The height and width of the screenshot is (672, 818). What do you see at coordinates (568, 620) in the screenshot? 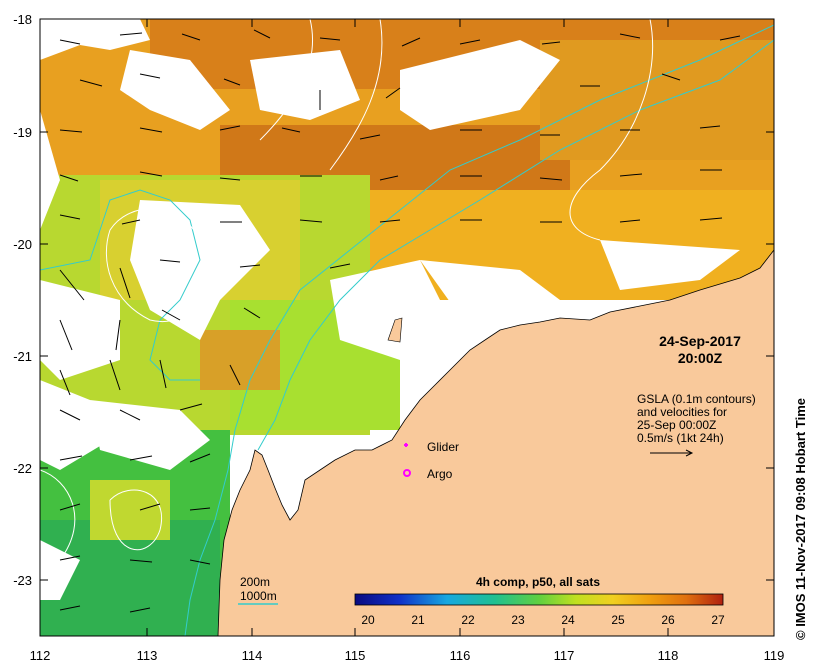
I see `colorbar-tick-label: 24` at bounding box center [568, 620].